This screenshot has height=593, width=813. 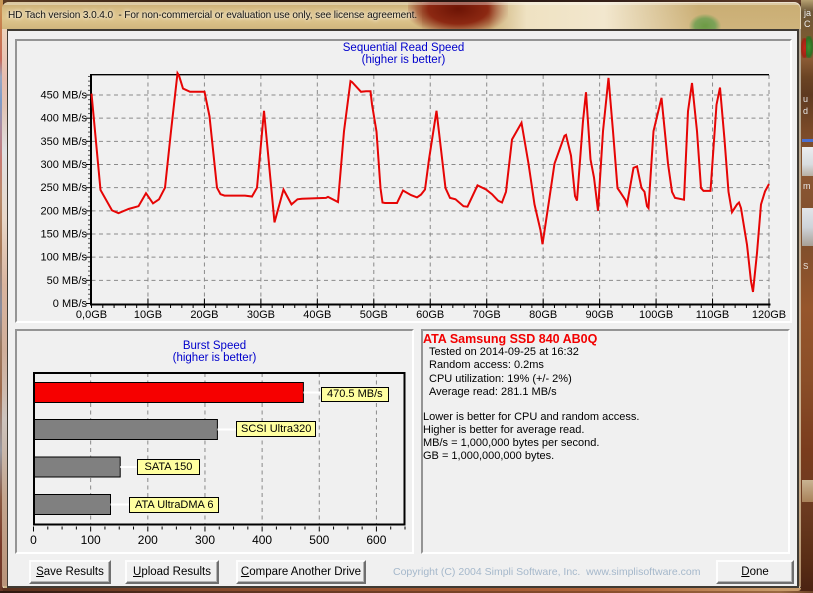 What do you see at coordinates (319, 540) in the screenshot?
I see `svg-text: 500` at bounding box center [319, 540].